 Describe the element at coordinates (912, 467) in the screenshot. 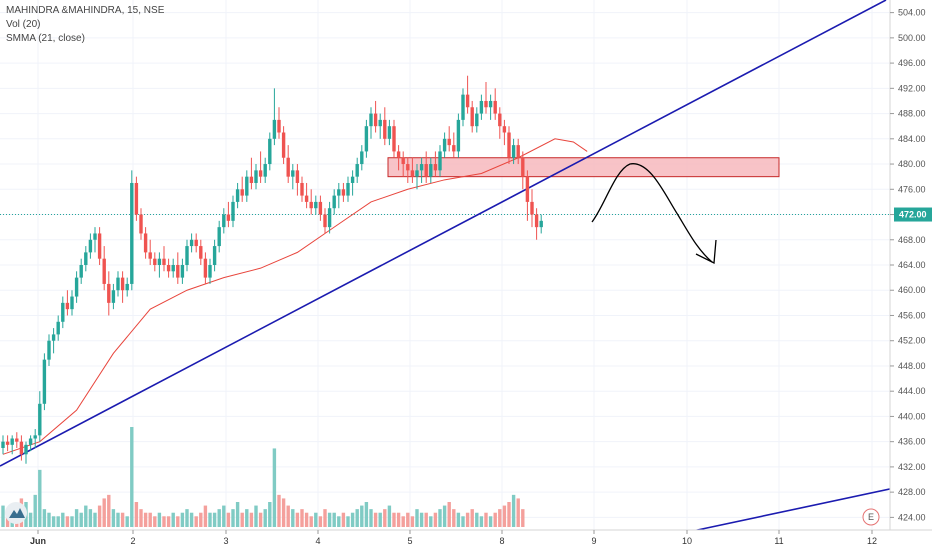

I see `price-axis-label: 432.00` at that location.